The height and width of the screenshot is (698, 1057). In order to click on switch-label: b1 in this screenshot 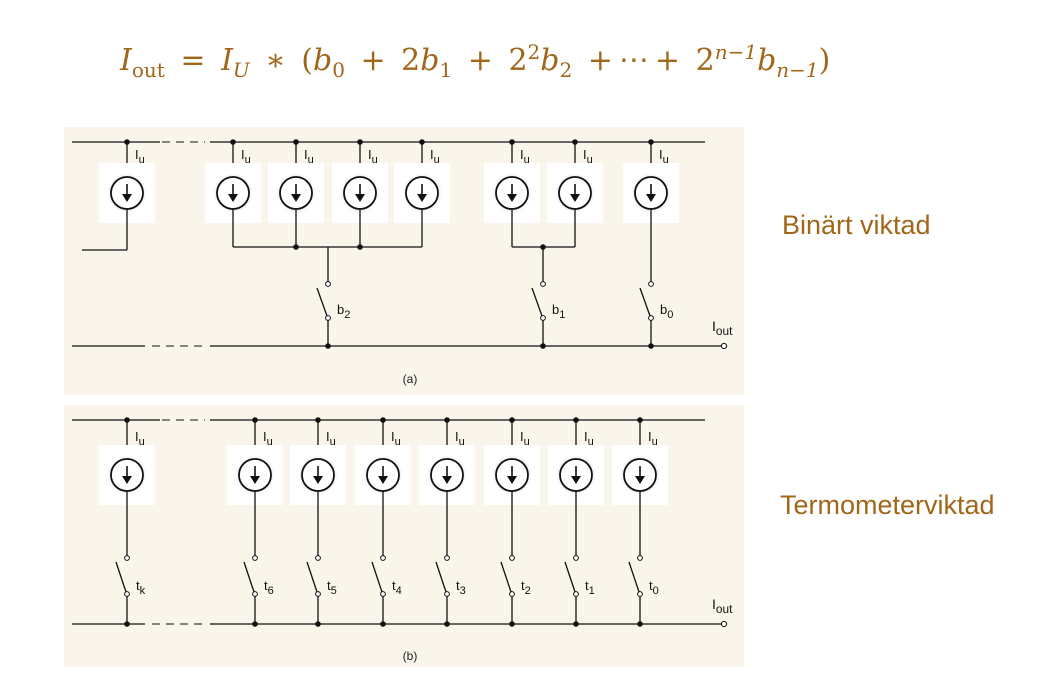, I will do `click(558, 311)`.